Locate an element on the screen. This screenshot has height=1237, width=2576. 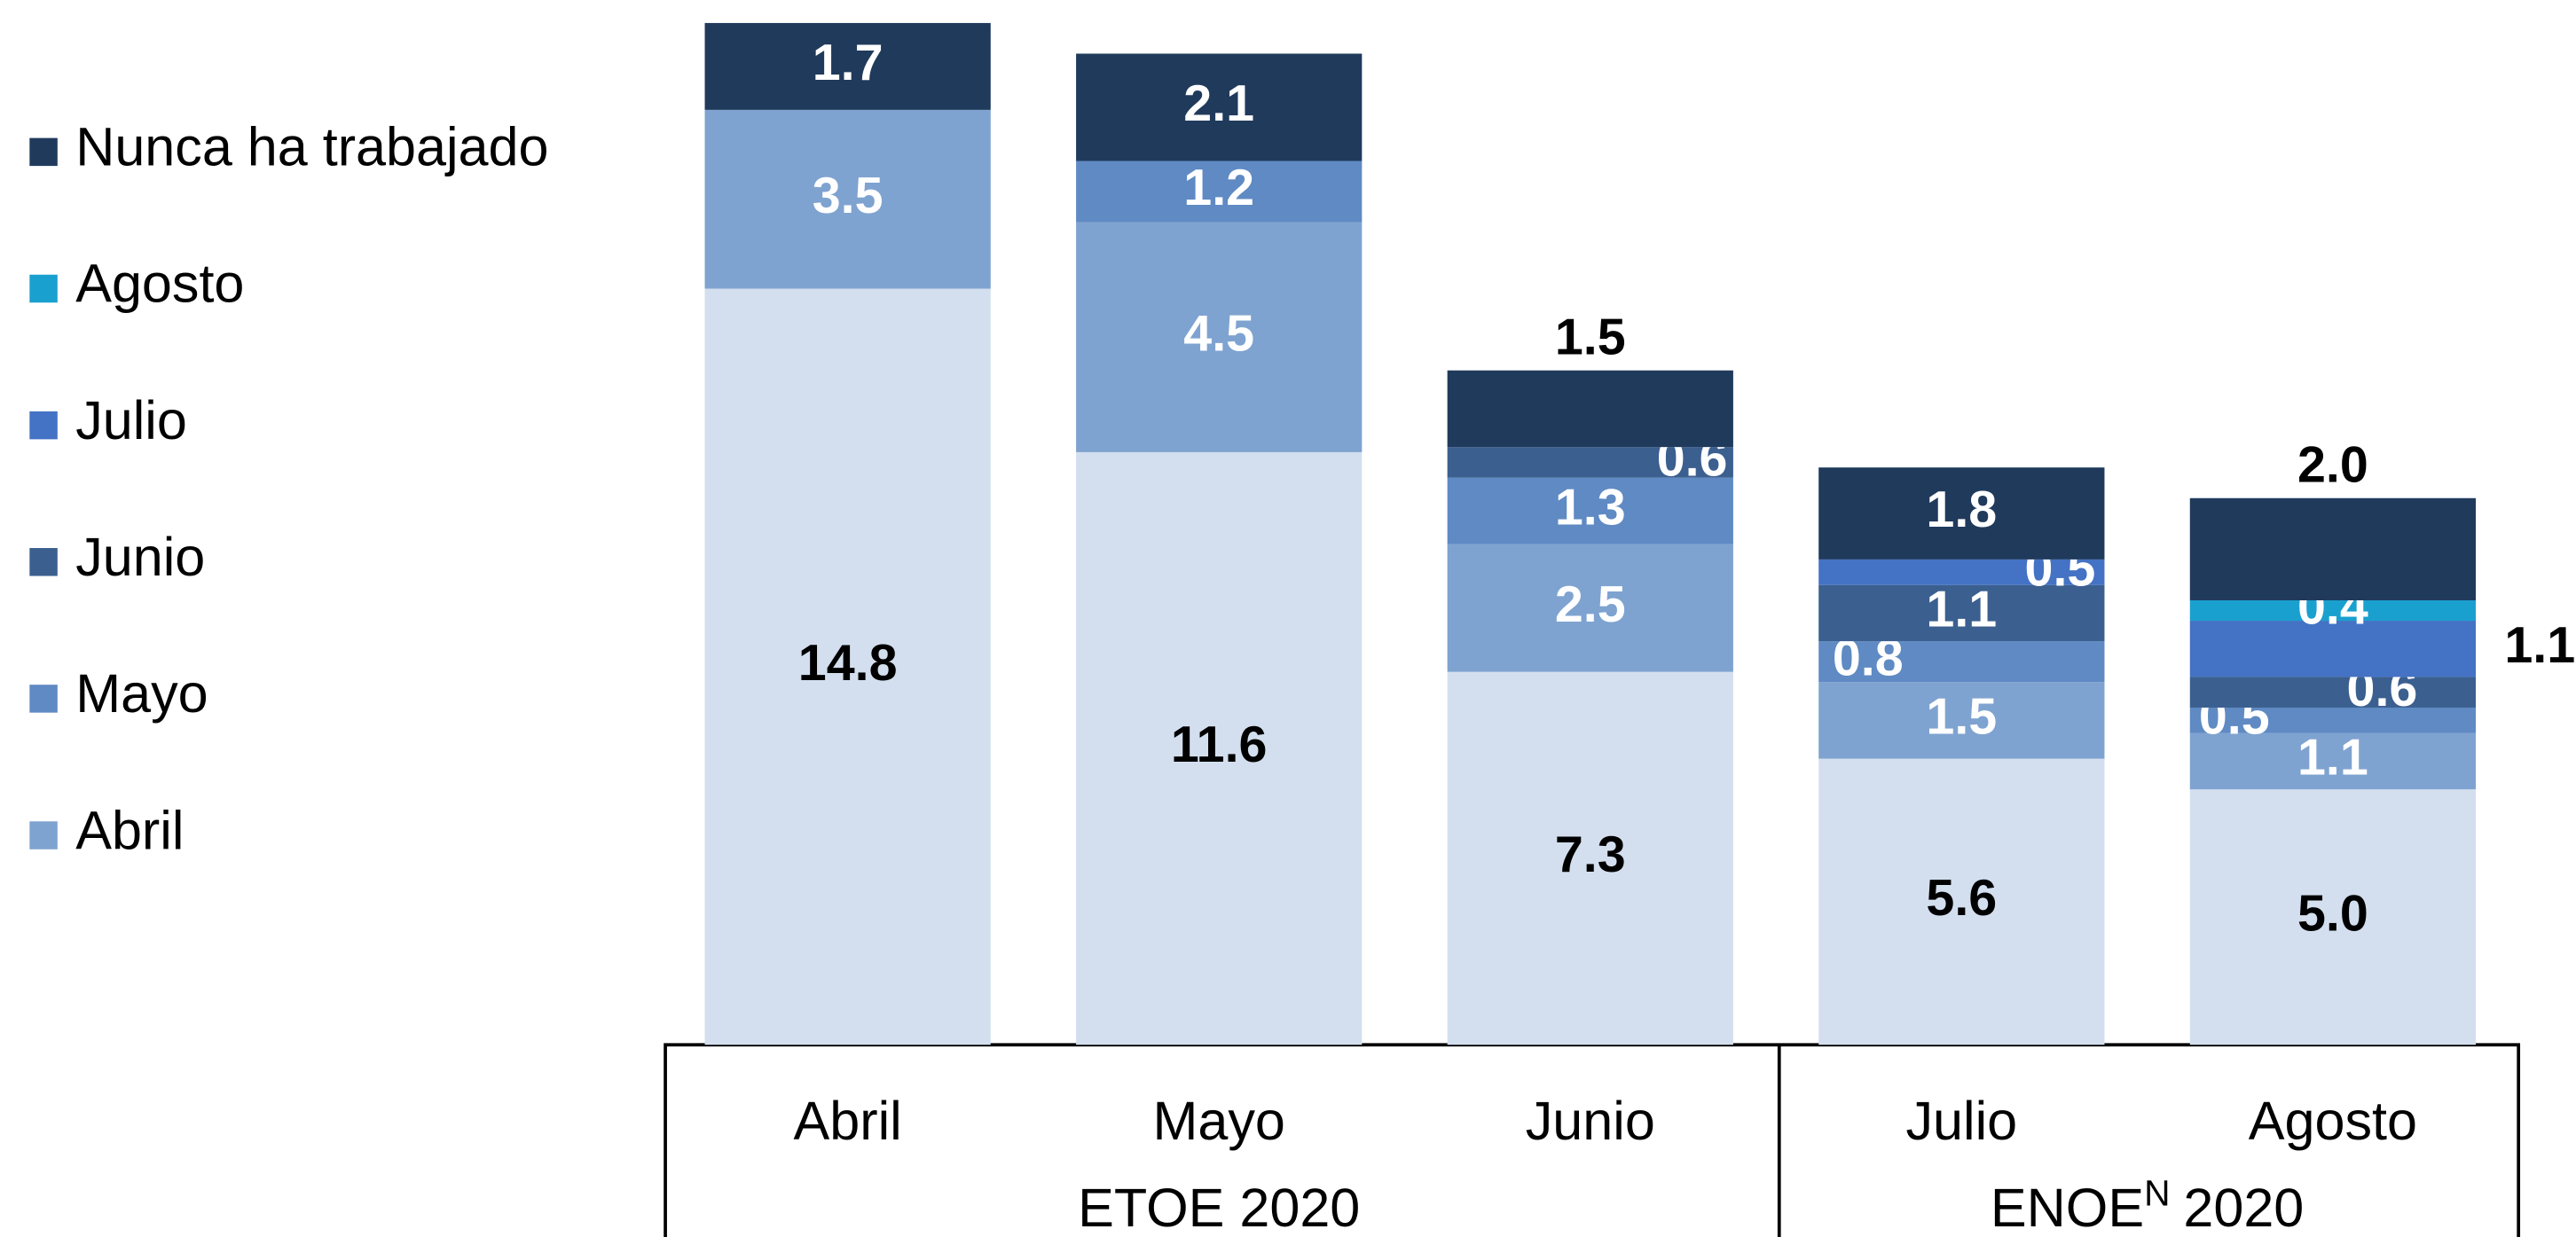
group-label-text: ETOE 2020 is located at coordinates (1219, 1207).